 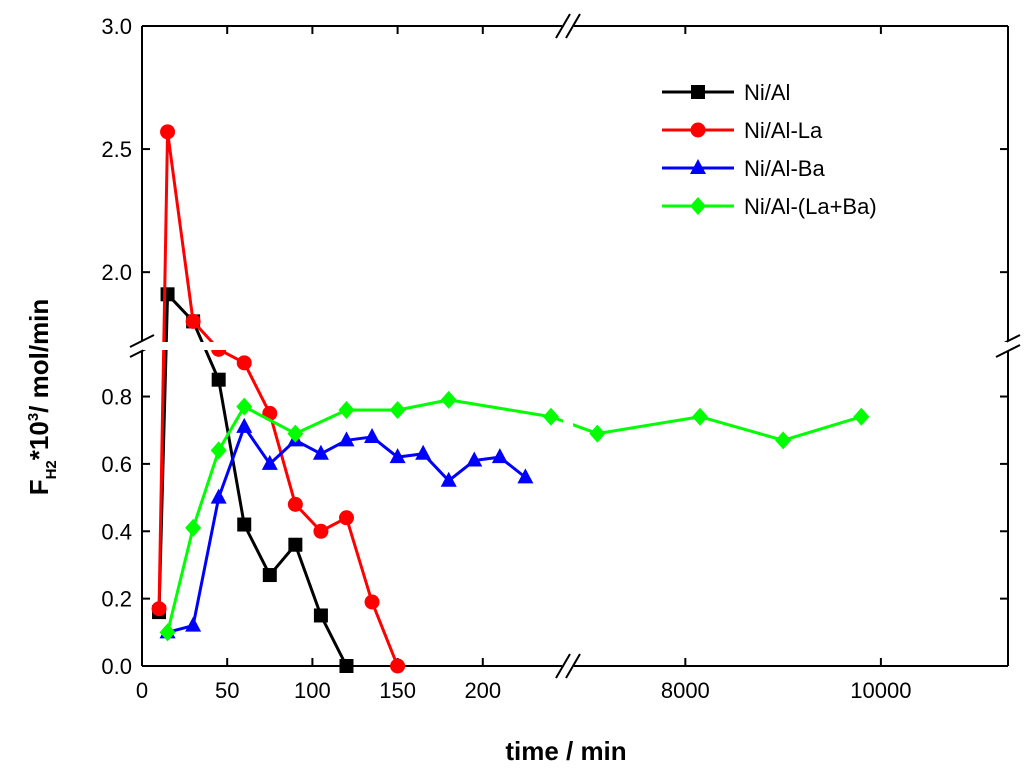 What do you see at coordinates (769, 149) in the screenshot?
I see `legend: Ni/Al Ni/Al-La Ni/Al-Ba Ni/Al-(La+Ba)` at bounding box center [769, 149].